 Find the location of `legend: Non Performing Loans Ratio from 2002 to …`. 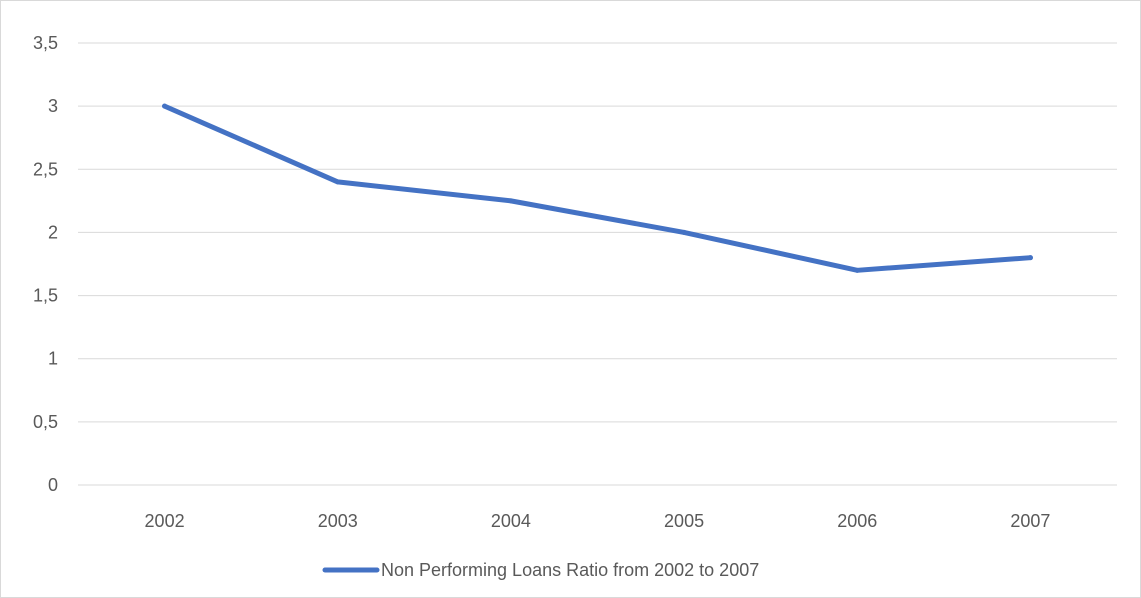

legend: Non Performing Loans Ratio from 2002 to … is located at coordinates (540, 570).